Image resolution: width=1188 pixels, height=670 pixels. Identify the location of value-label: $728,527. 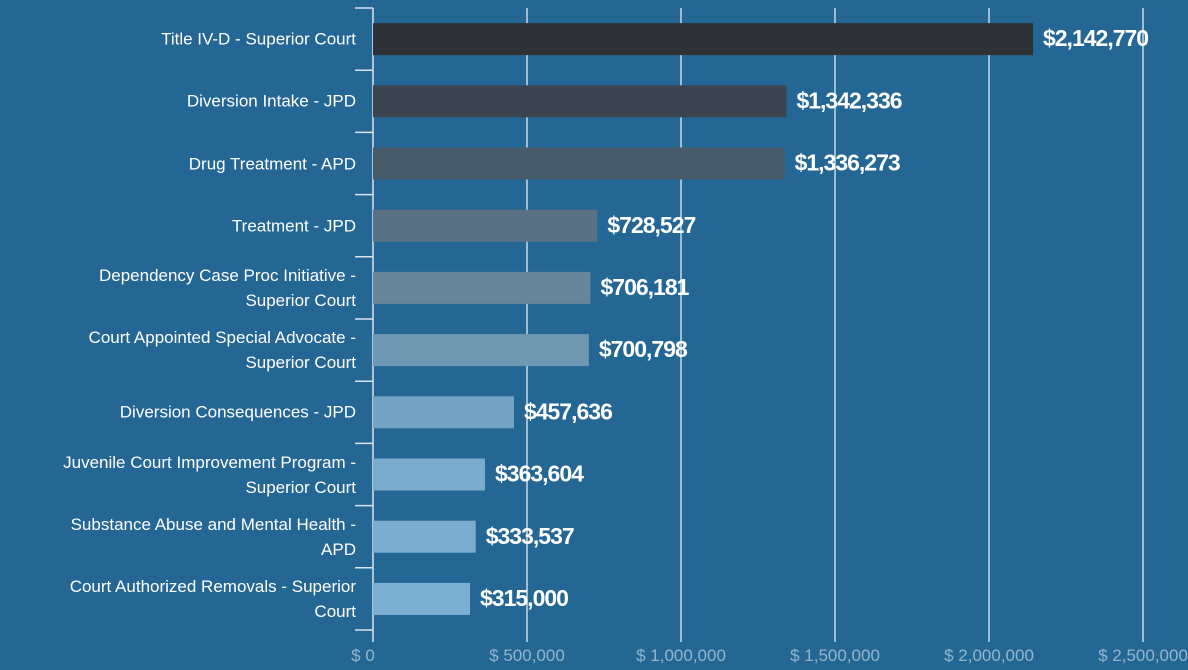
(651, 225).